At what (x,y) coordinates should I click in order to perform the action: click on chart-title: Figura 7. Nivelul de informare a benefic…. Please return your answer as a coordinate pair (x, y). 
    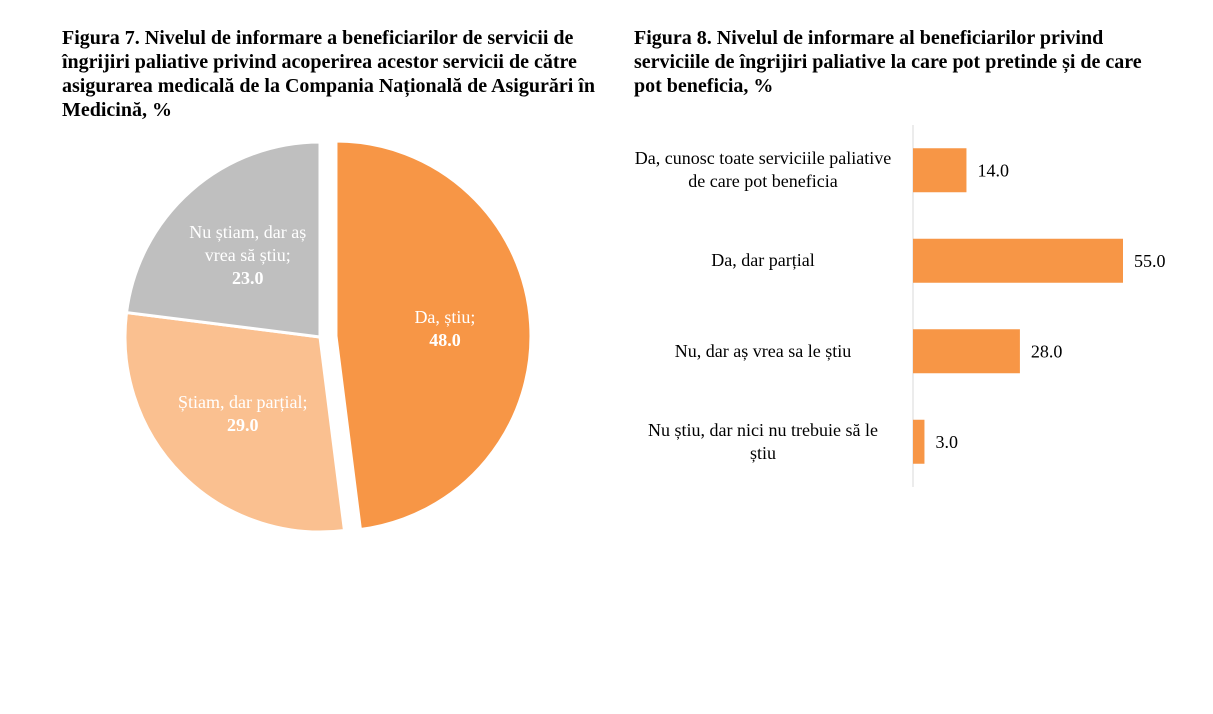
    Looking at the image, I should click on (328, 74).